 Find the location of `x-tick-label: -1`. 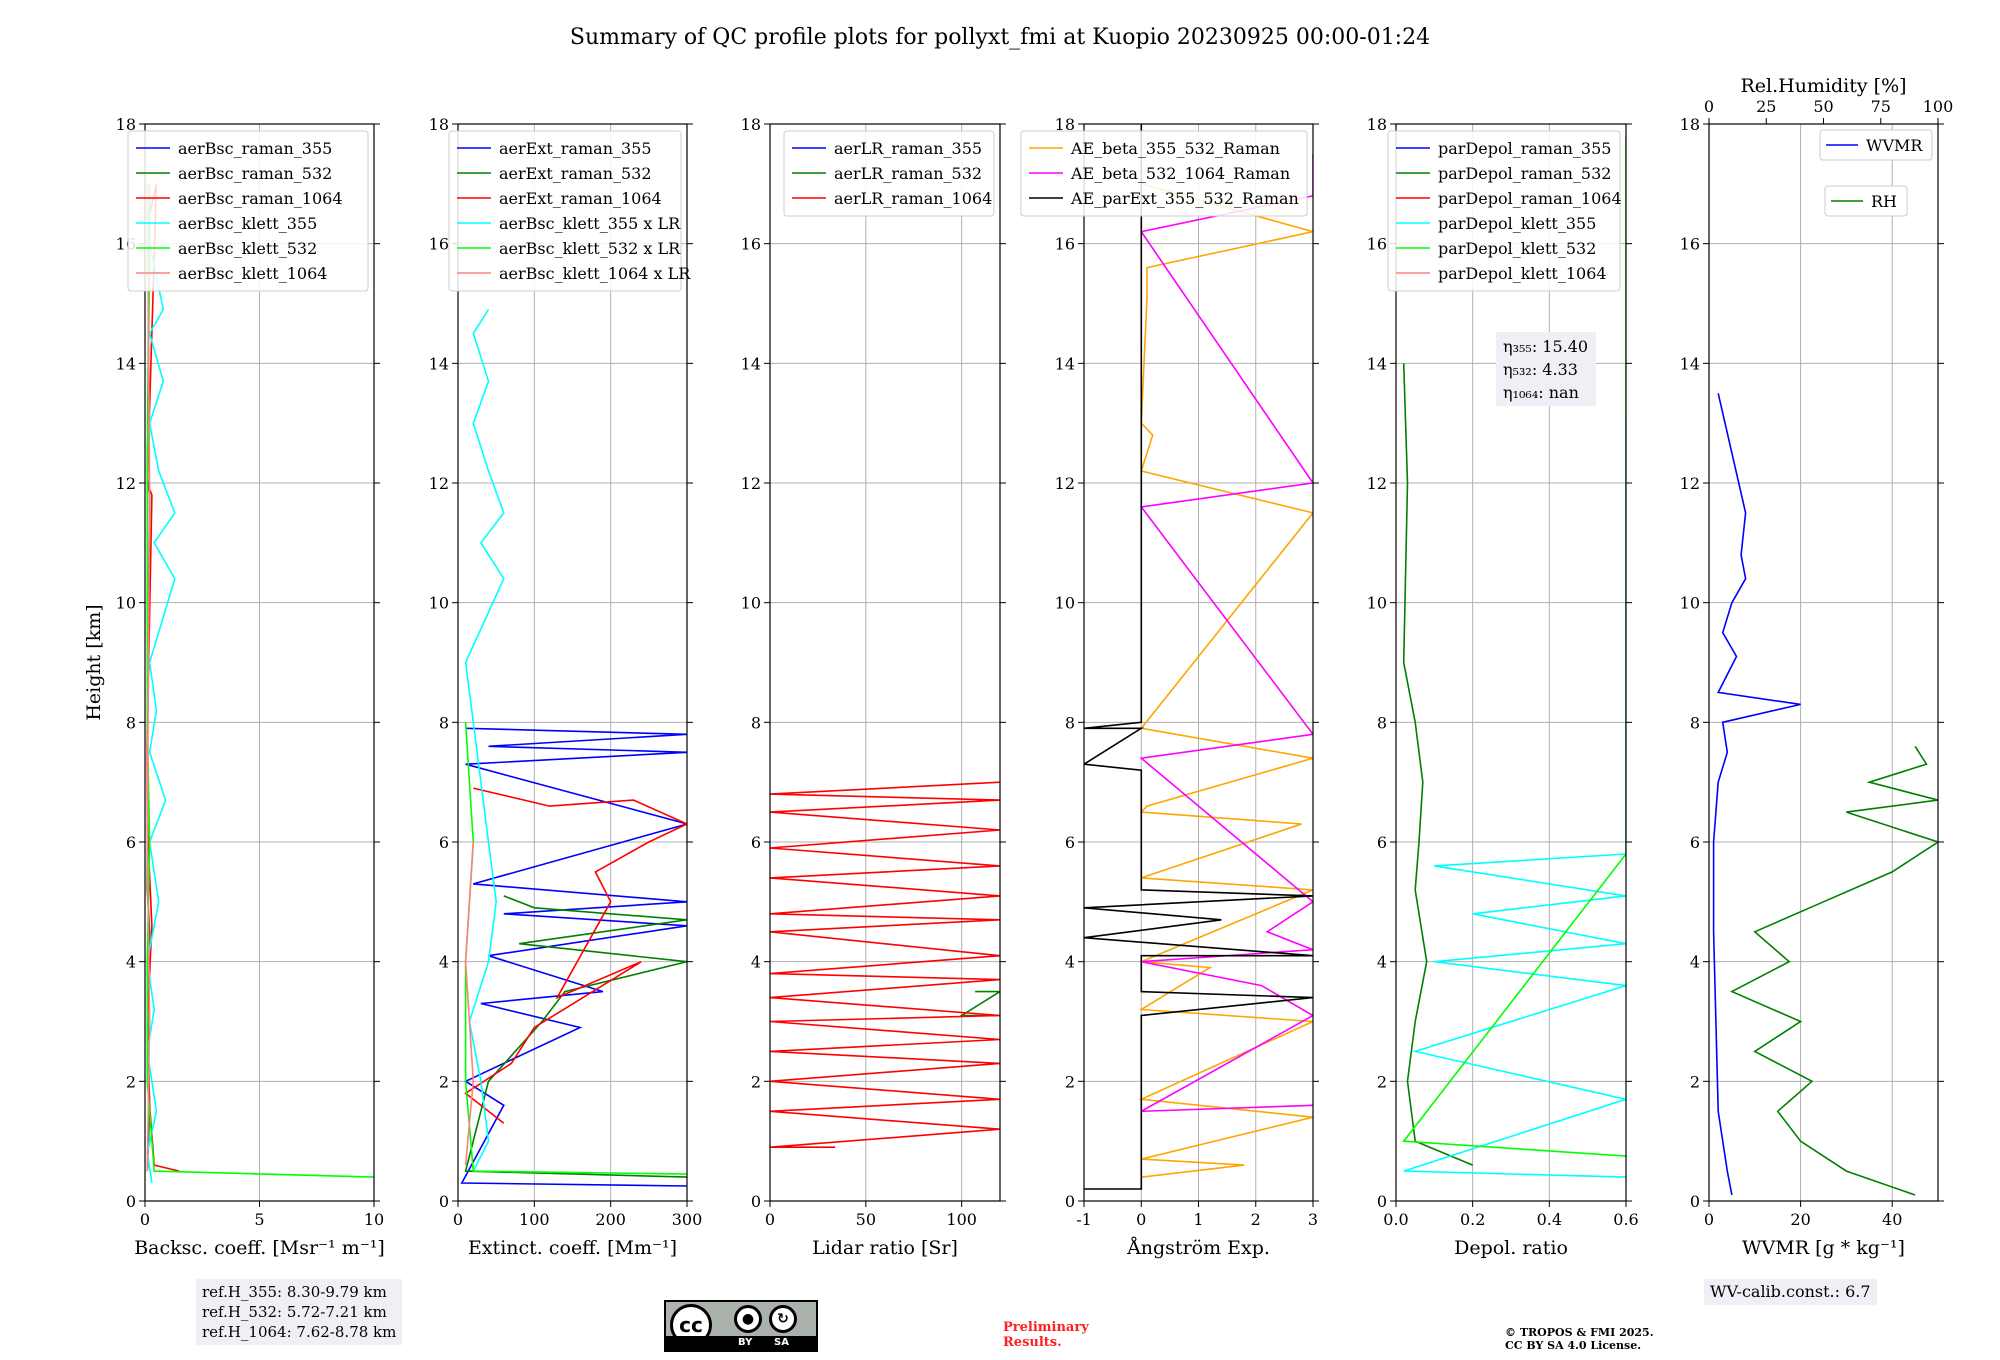

x-tick-label: -1 is located at coordinates (1084, 1219).